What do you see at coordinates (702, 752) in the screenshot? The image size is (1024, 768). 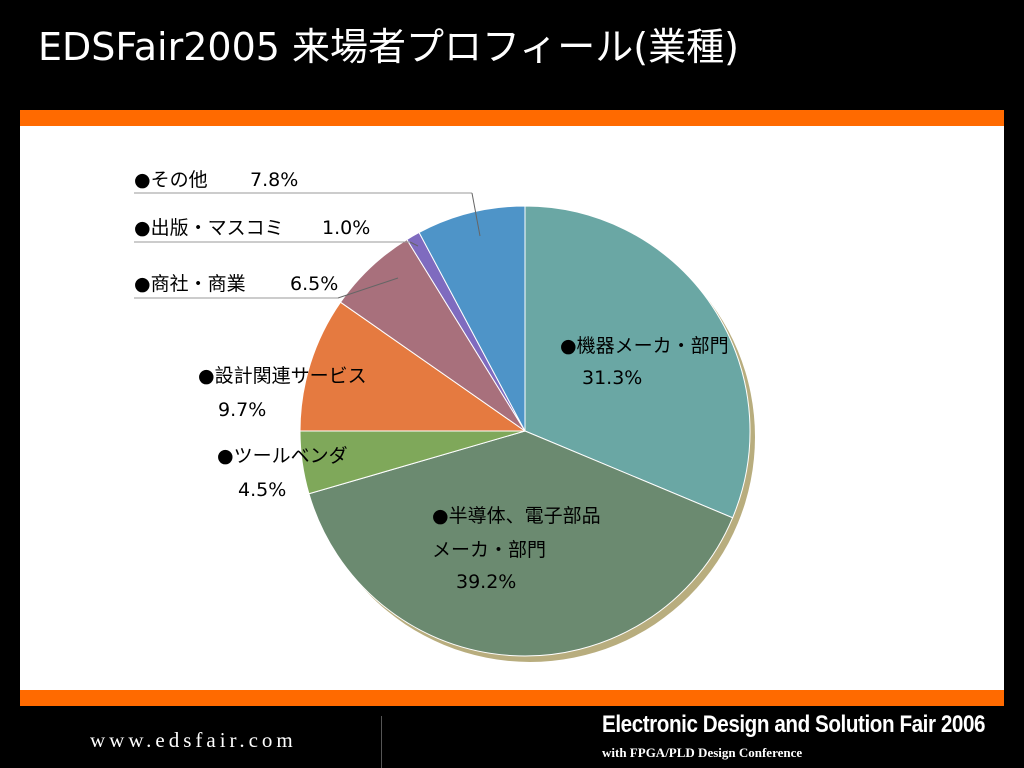 I see `footer-conference: with FPGA/PLD Design Conference` at bounding box center [702, 752].